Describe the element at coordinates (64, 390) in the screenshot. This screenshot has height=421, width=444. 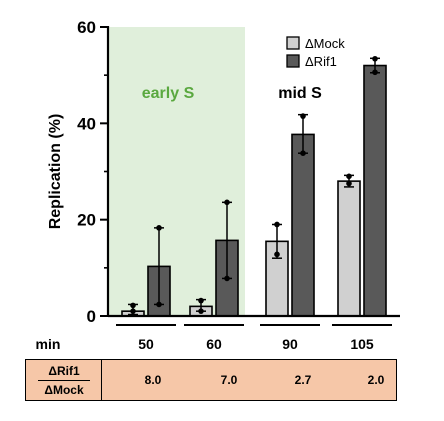
I see `ratio-denominator: ΔMock` at that location.